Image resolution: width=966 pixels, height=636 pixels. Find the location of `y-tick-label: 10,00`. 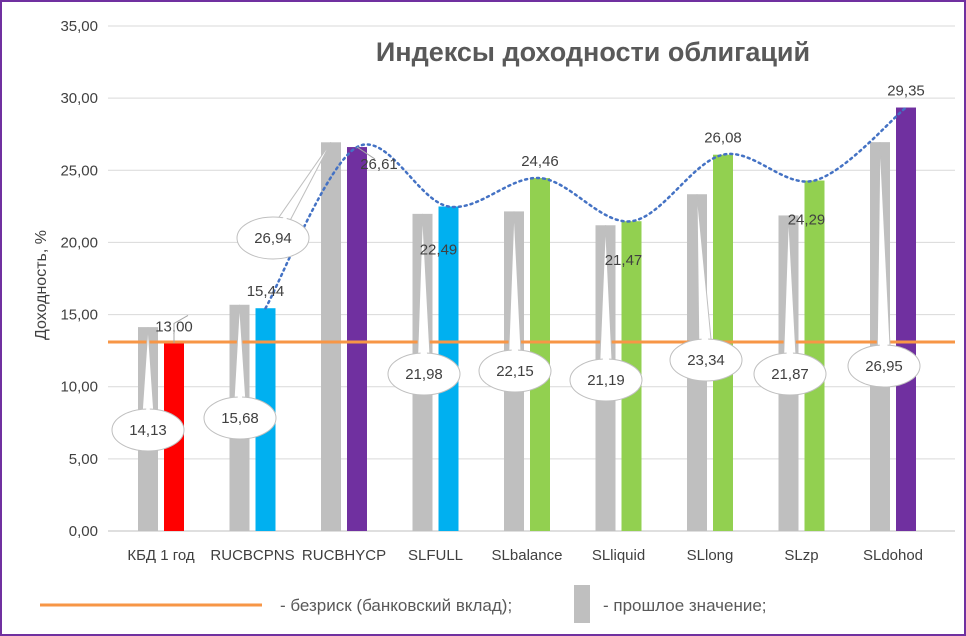

y-tick-label: 10,00 is located at coordinates (79, 387).